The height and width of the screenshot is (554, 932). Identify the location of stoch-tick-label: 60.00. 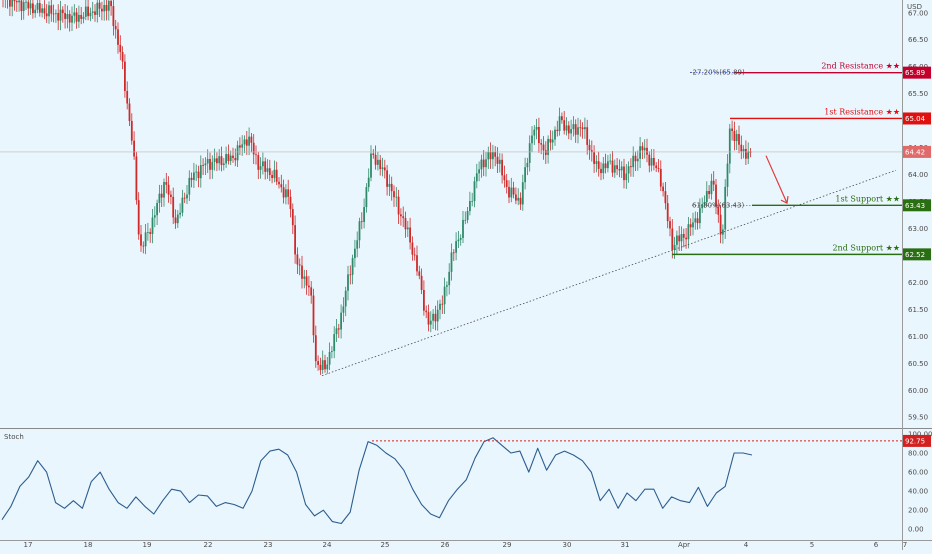
(918, 473).